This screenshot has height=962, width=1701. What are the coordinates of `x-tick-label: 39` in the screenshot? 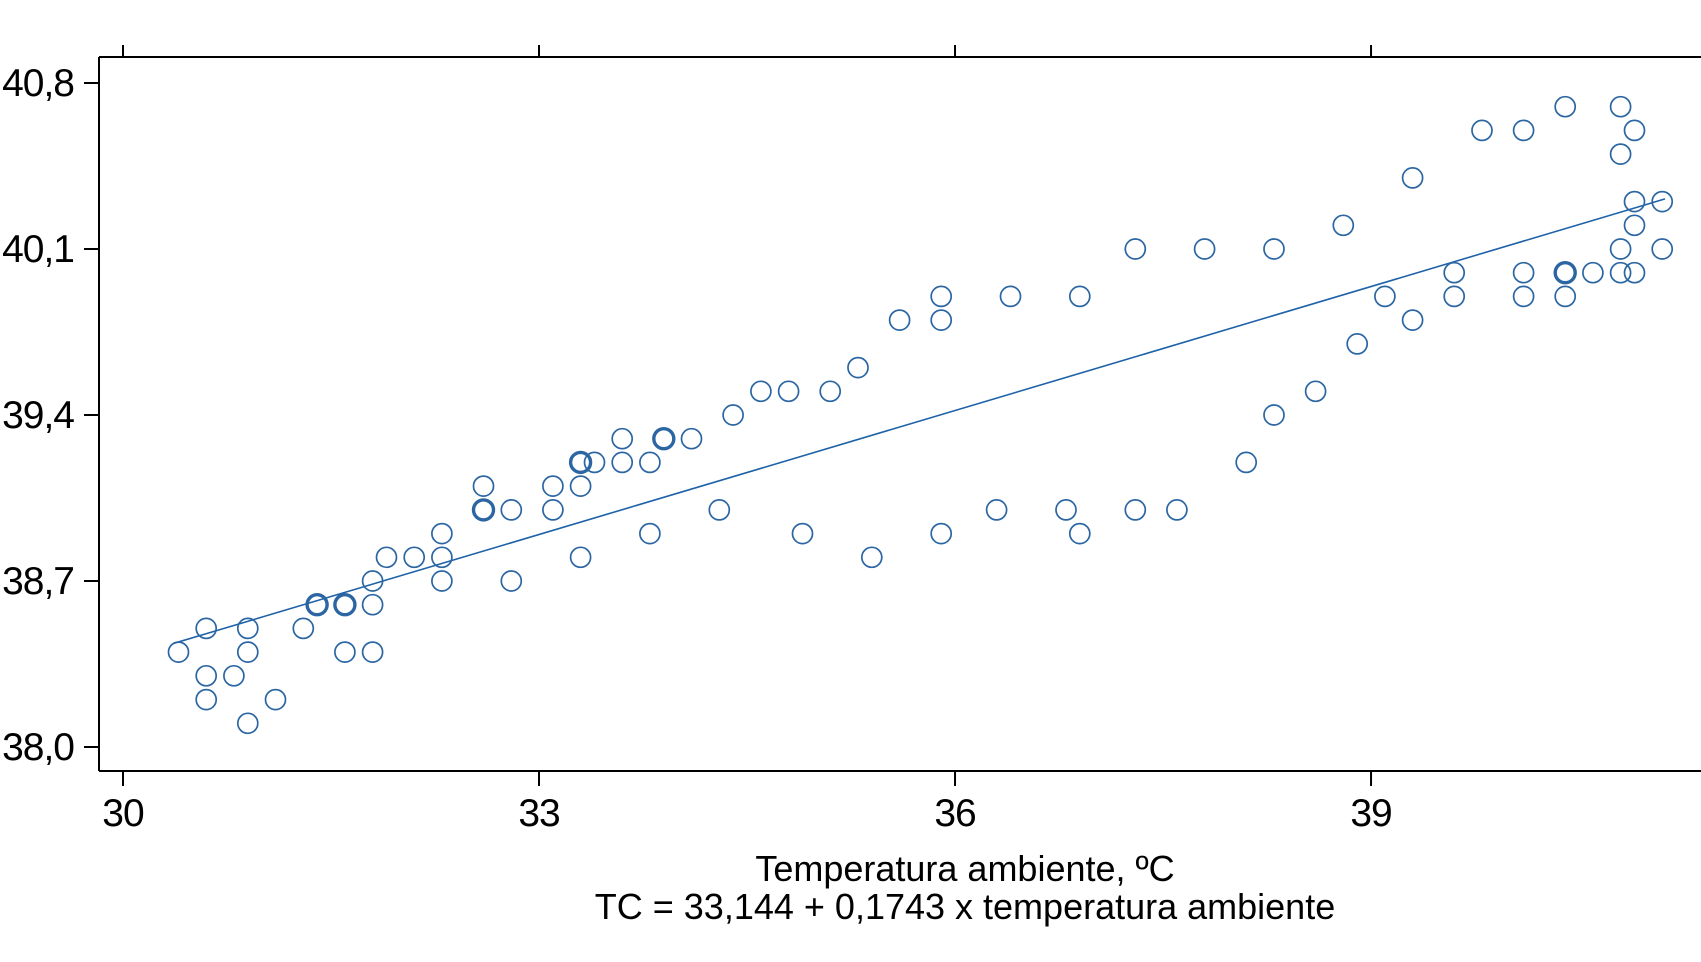 It's located at (1370, 813).